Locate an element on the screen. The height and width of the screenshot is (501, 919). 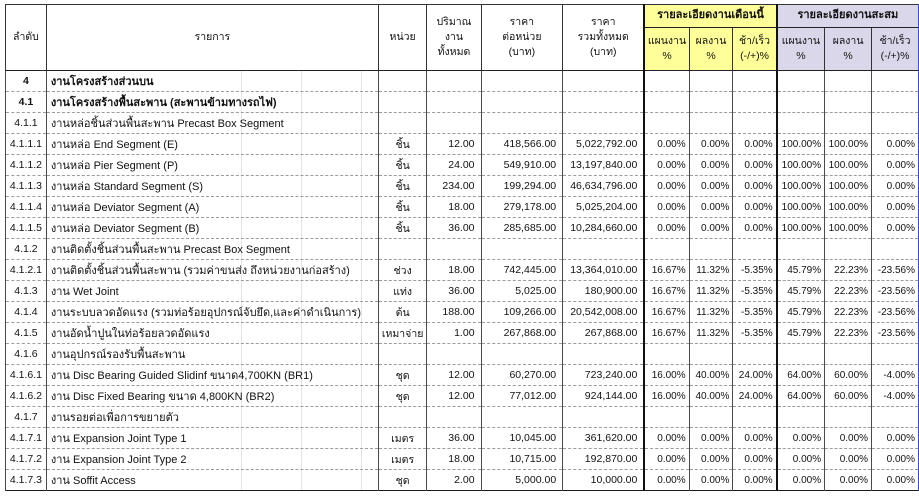
total-price-cell: 723,240.00 is located at coordinates (603, 375).